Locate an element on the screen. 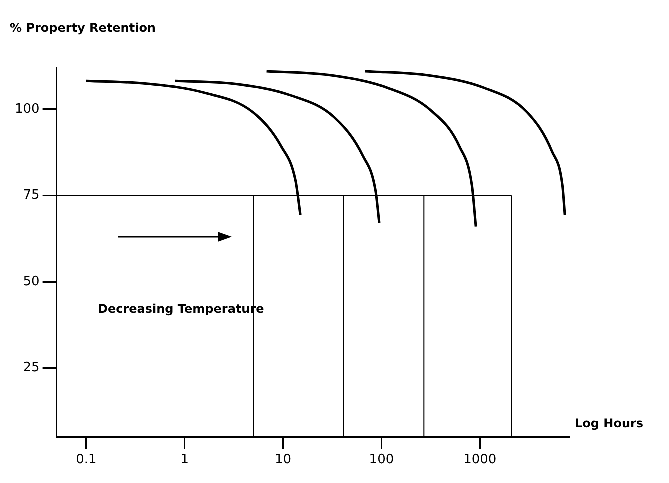 This screenshot has height=483, width=669. y-axis-title: % Property Retention is located at coordinates (83, 28).